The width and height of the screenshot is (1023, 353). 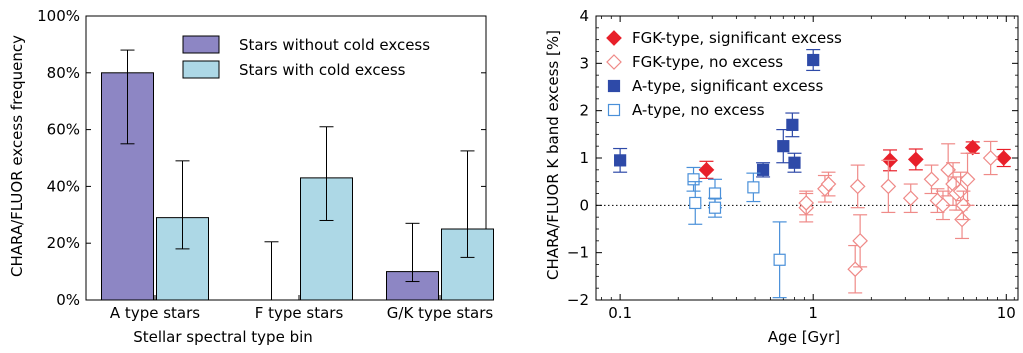 I want to click on bar, so click(x=326, y=239).